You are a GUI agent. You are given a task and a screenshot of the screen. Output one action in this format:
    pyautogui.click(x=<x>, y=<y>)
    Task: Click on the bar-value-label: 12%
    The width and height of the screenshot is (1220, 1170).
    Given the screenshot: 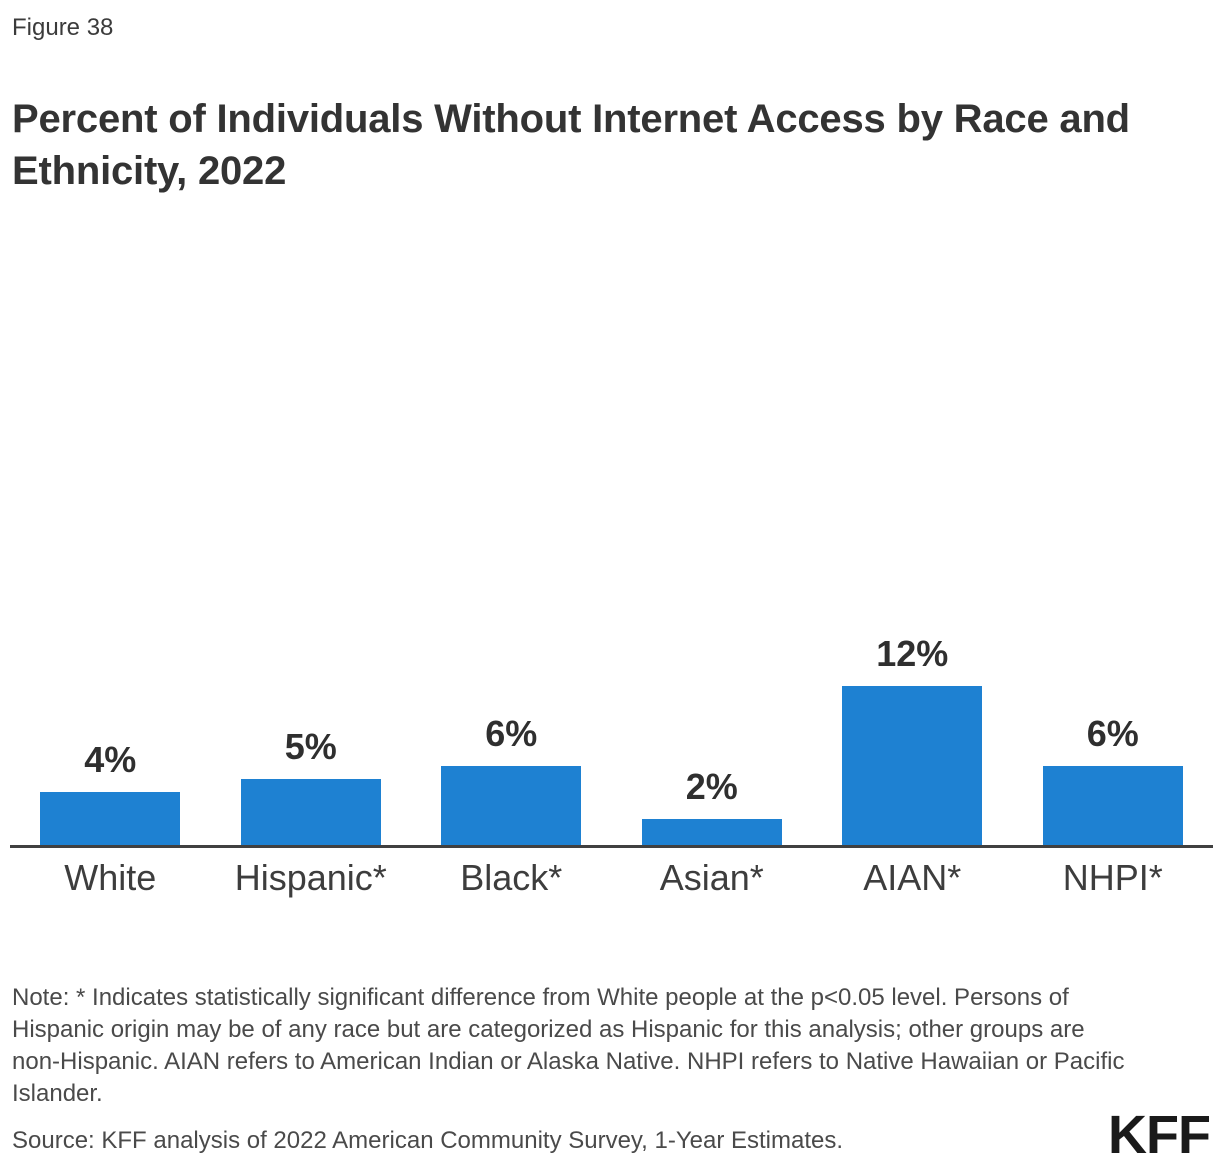 What is the action you would take?
    pyautogui.click(x=912, y=653)
    